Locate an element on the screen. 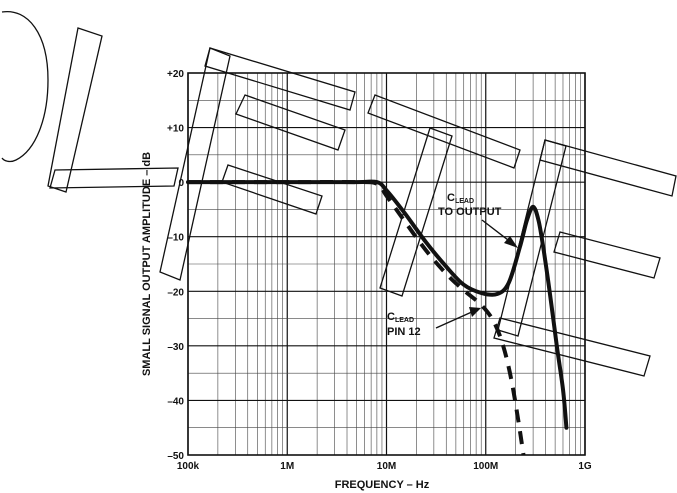 Image resolution: width=677 pixels, height=493 pixels. watermark-letter-e1-bar-low is located at coordinates (272, 189).